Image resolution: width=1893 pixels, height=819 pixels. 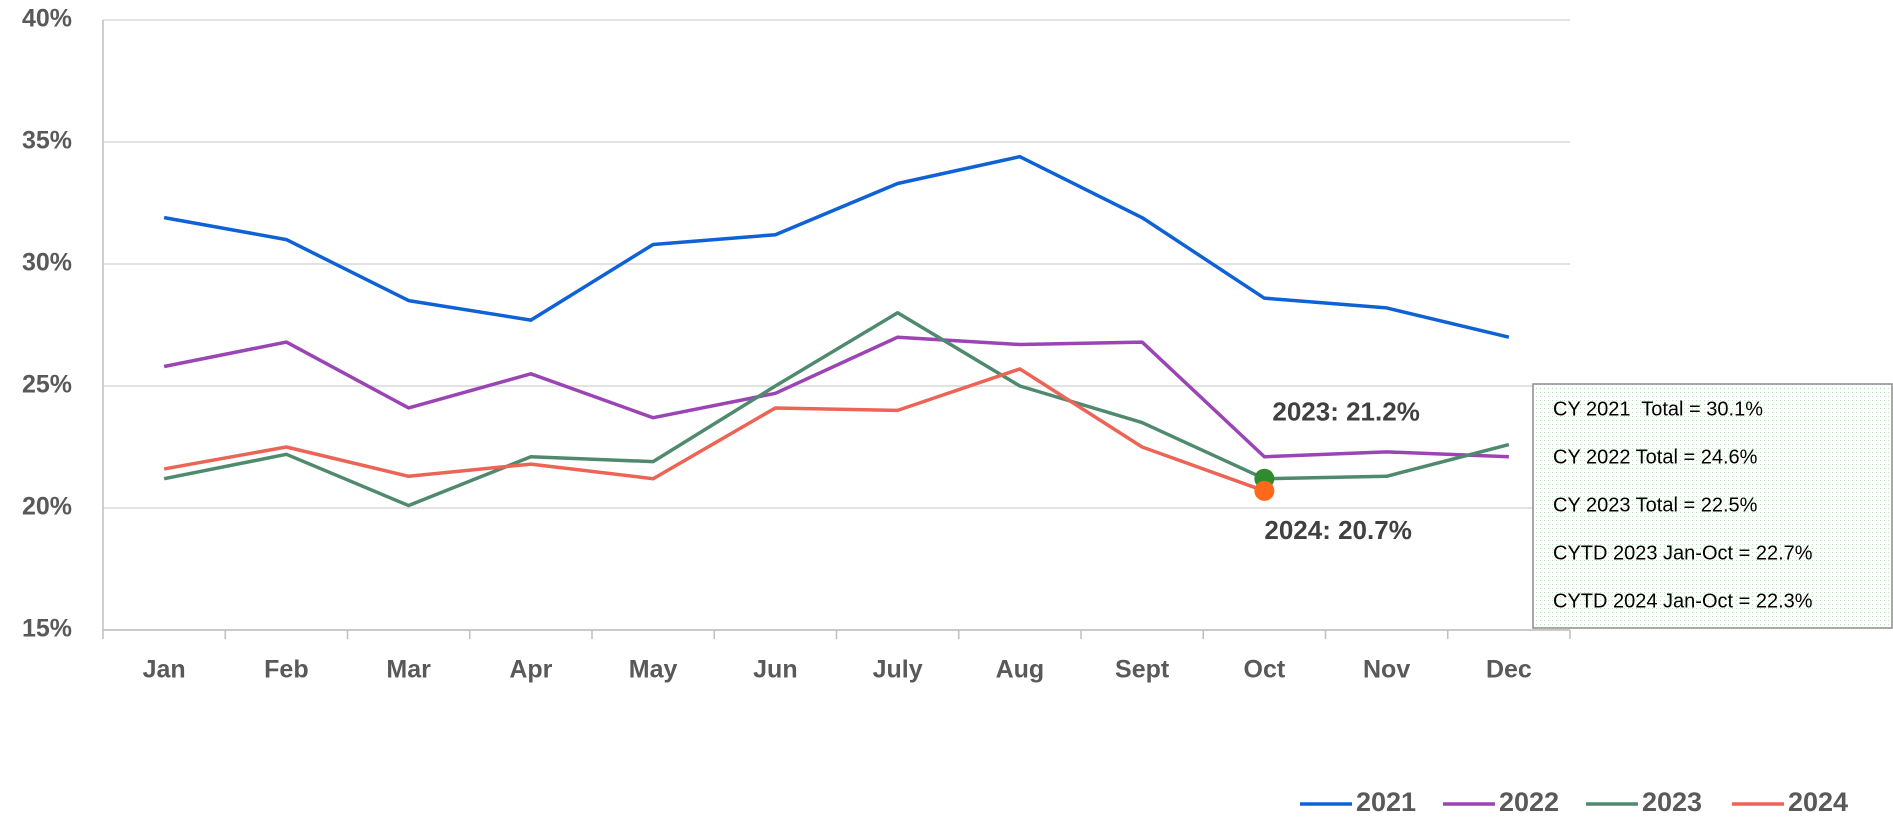 I want to click on x-tick-label: Apr, so click(x=530, y=670).